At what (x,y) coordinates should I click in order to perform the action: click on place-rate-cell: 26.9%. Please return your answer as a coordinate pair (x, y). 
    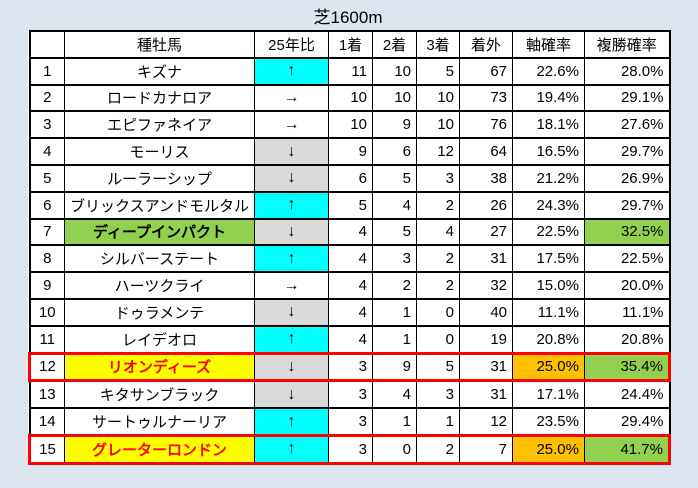
    Looking at the image, I should click on (627, 178).